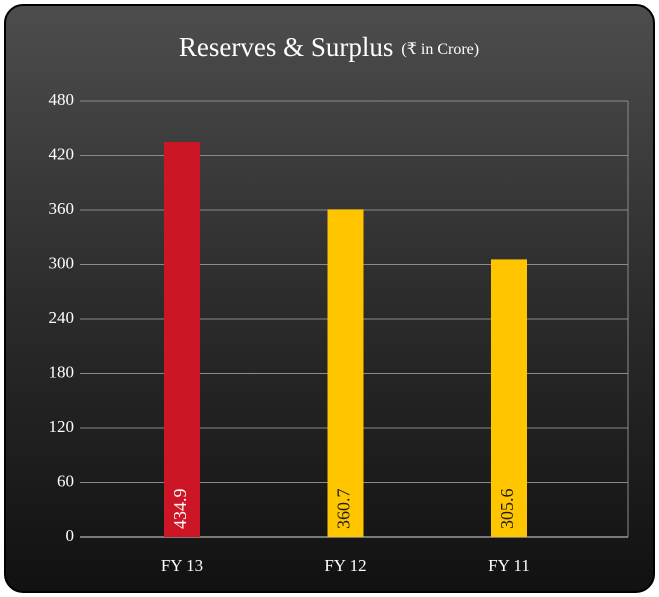 This screenshot has width=659, height=597. I want to click on chart-subtitle: (₹ in Crore), so click(440, 49).